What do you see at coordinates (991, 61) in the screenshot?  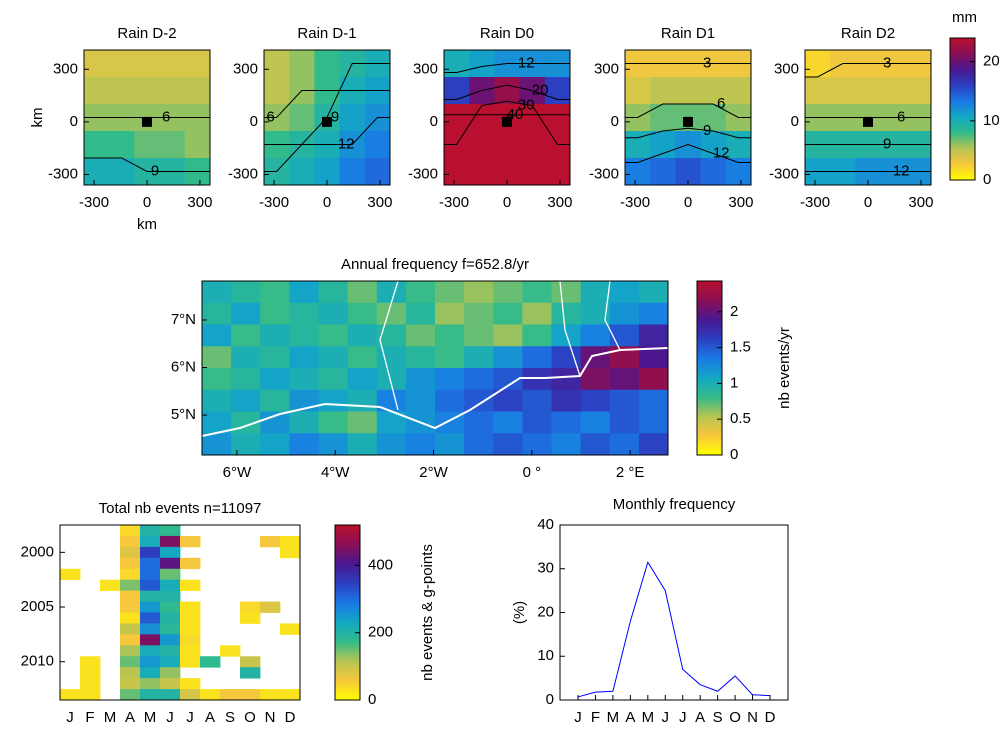 I see `colorbar-tick-label: 20` at bounding box center [991, 61].